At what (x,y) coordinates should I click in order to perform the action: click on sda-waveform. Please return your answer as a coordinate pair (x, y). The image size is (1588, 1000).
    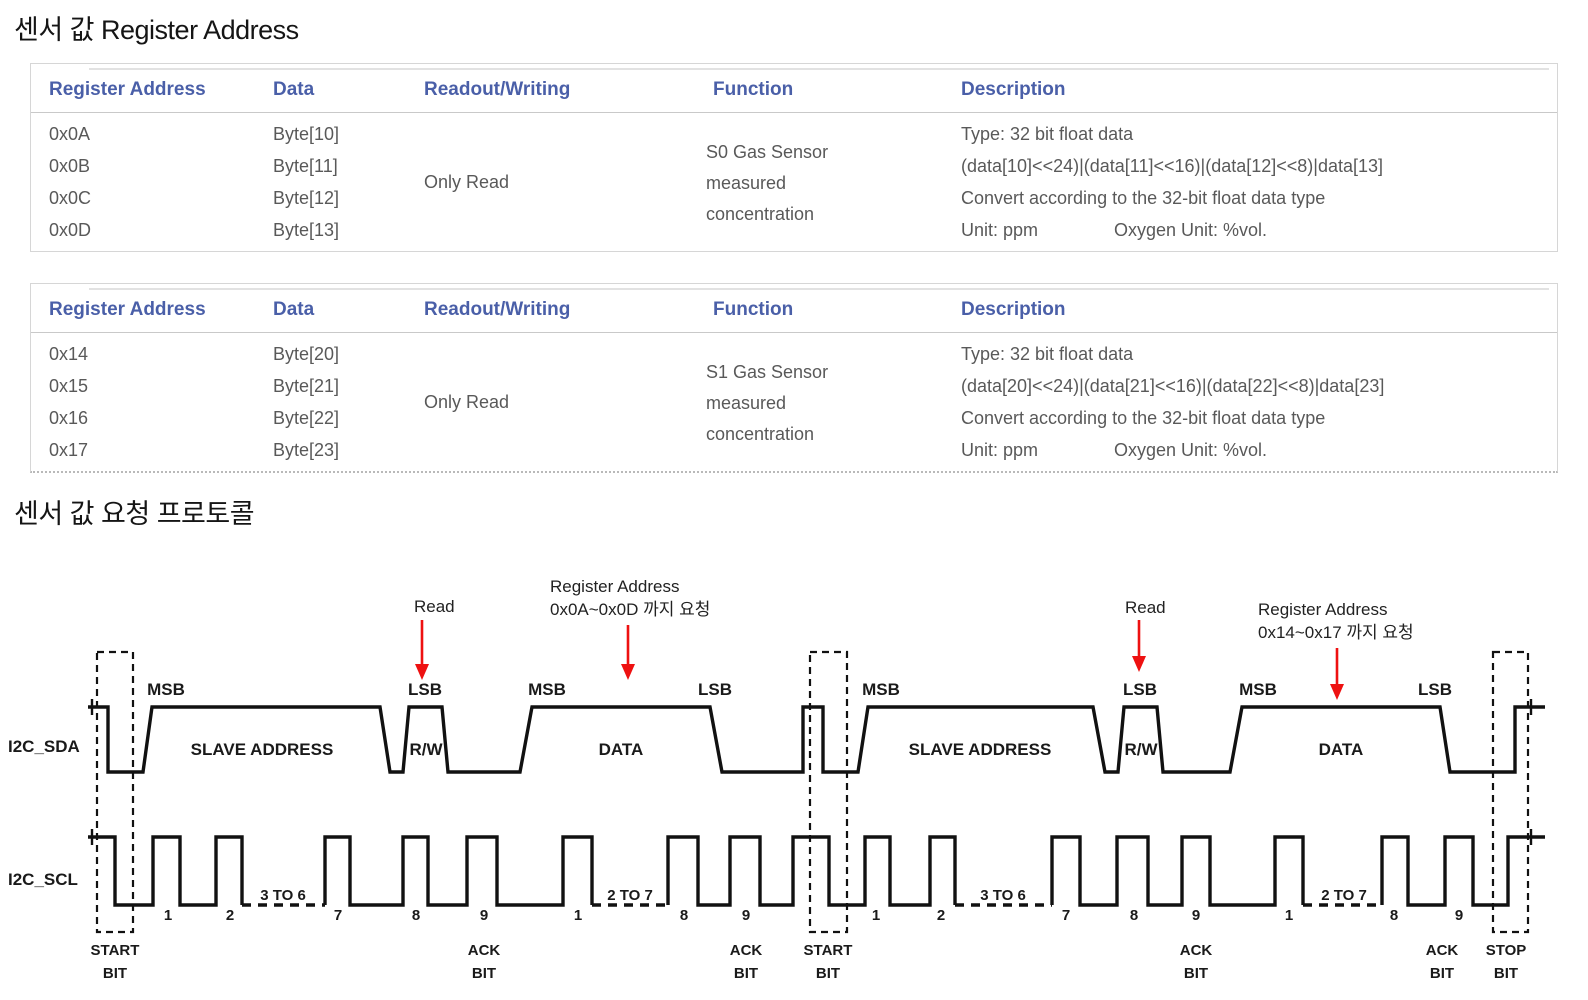
    Looking at the image, I should click on (816, 739).